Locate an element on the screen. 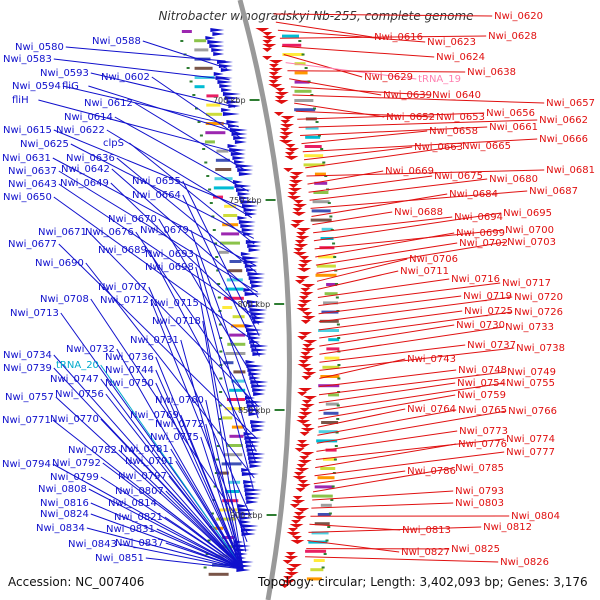 The width and height of the screenshot is (600, 600). gene-label-left: Nwi_0622 is located at coordinates (80, 130).